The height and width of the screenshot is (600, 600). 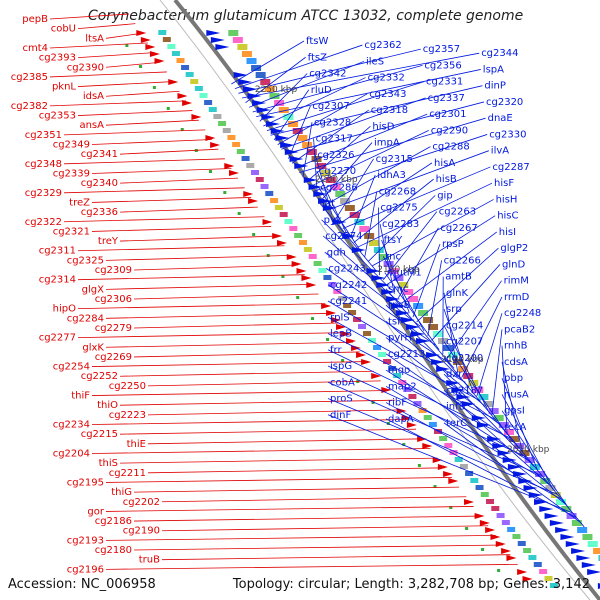 What do you see at coordinates (507, 232) in the screenshot?
I see `right-gene-label: hisI` at bounding box center [507, 232].